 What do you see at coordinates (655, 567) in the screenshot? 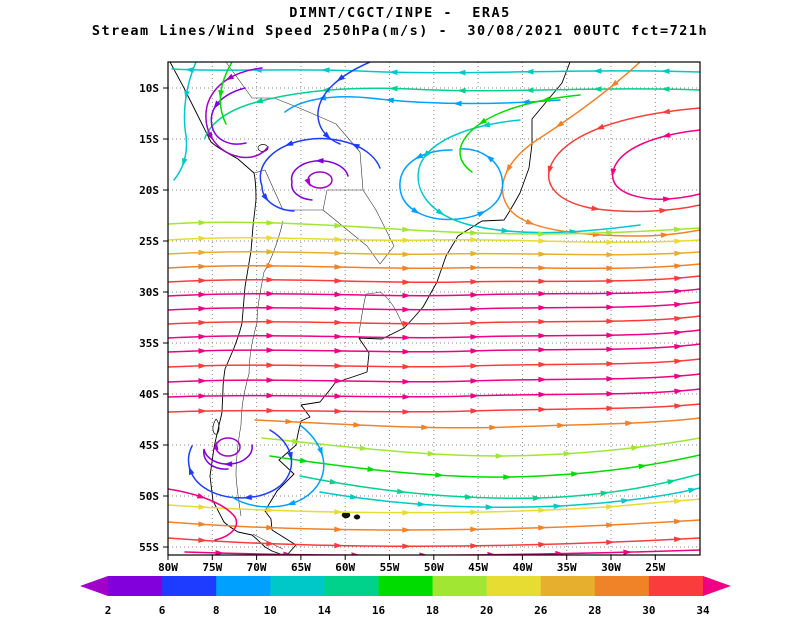
I see `lon-tick-label: 25W` at bounding box center [655, 567].